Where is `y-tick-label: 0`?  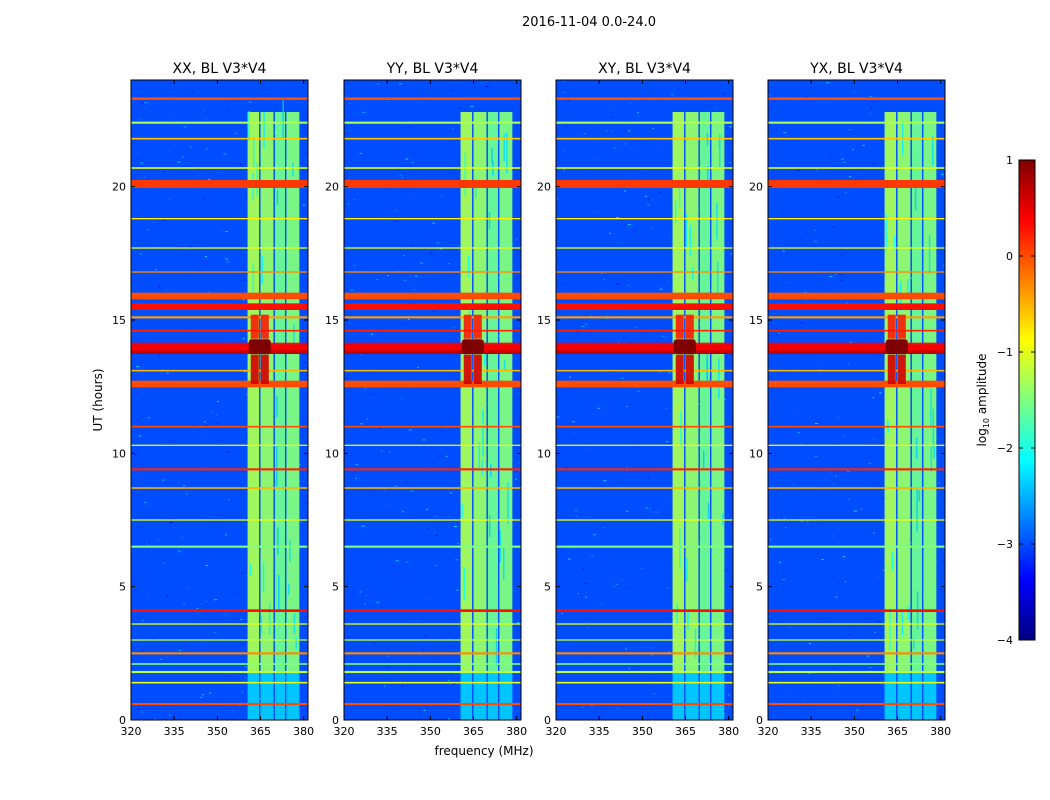 y-tick-label: 0 is located at coordinates (759, 720).